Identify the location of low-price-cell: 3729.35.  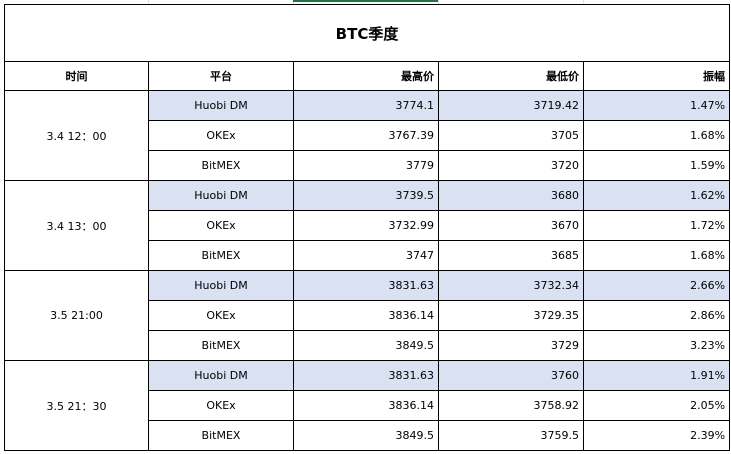
(511, 315).